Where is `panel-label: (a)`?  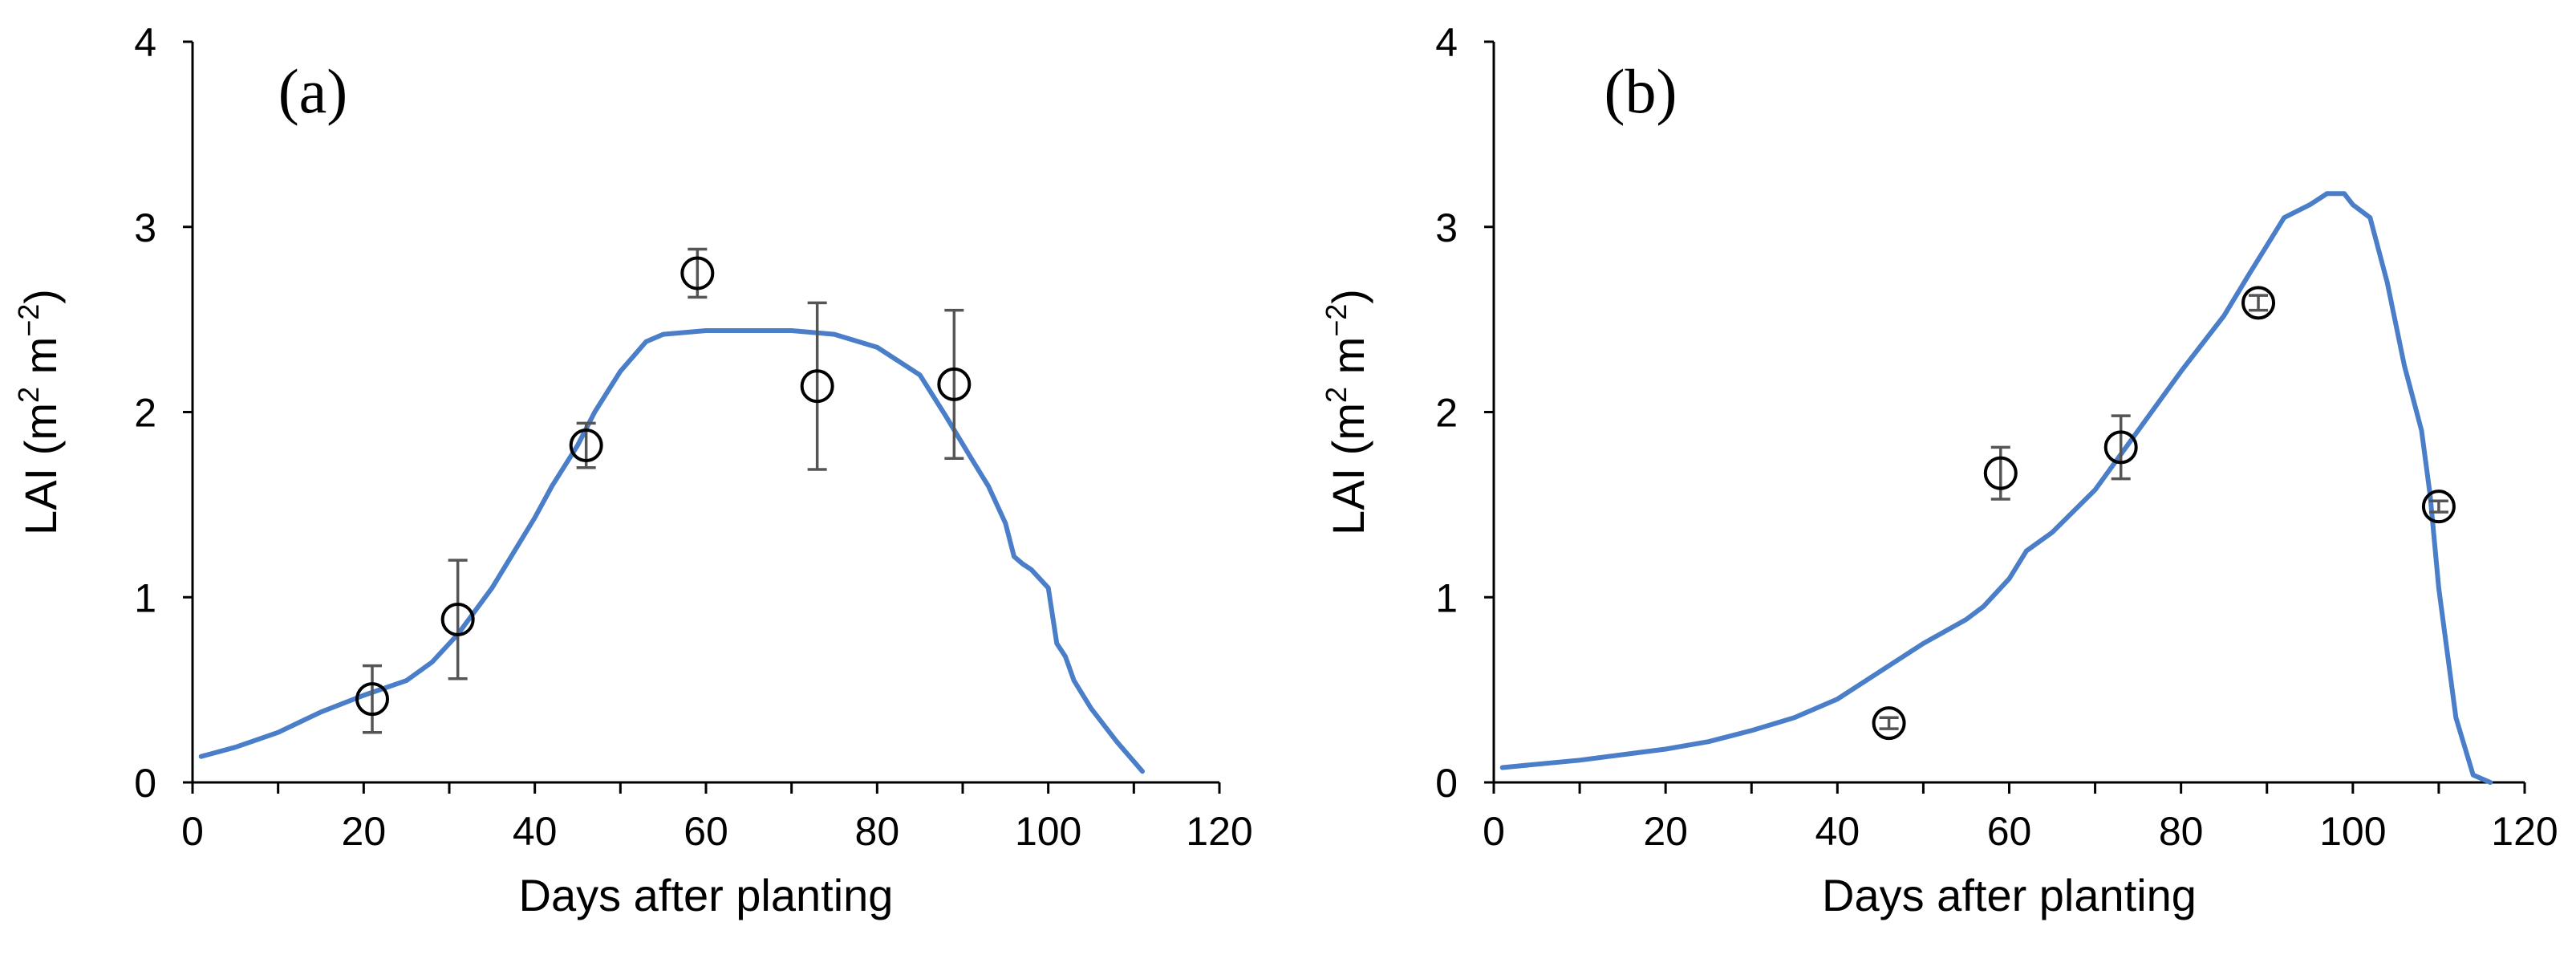
panel-label: (a) is located at coordinates (313, 91).